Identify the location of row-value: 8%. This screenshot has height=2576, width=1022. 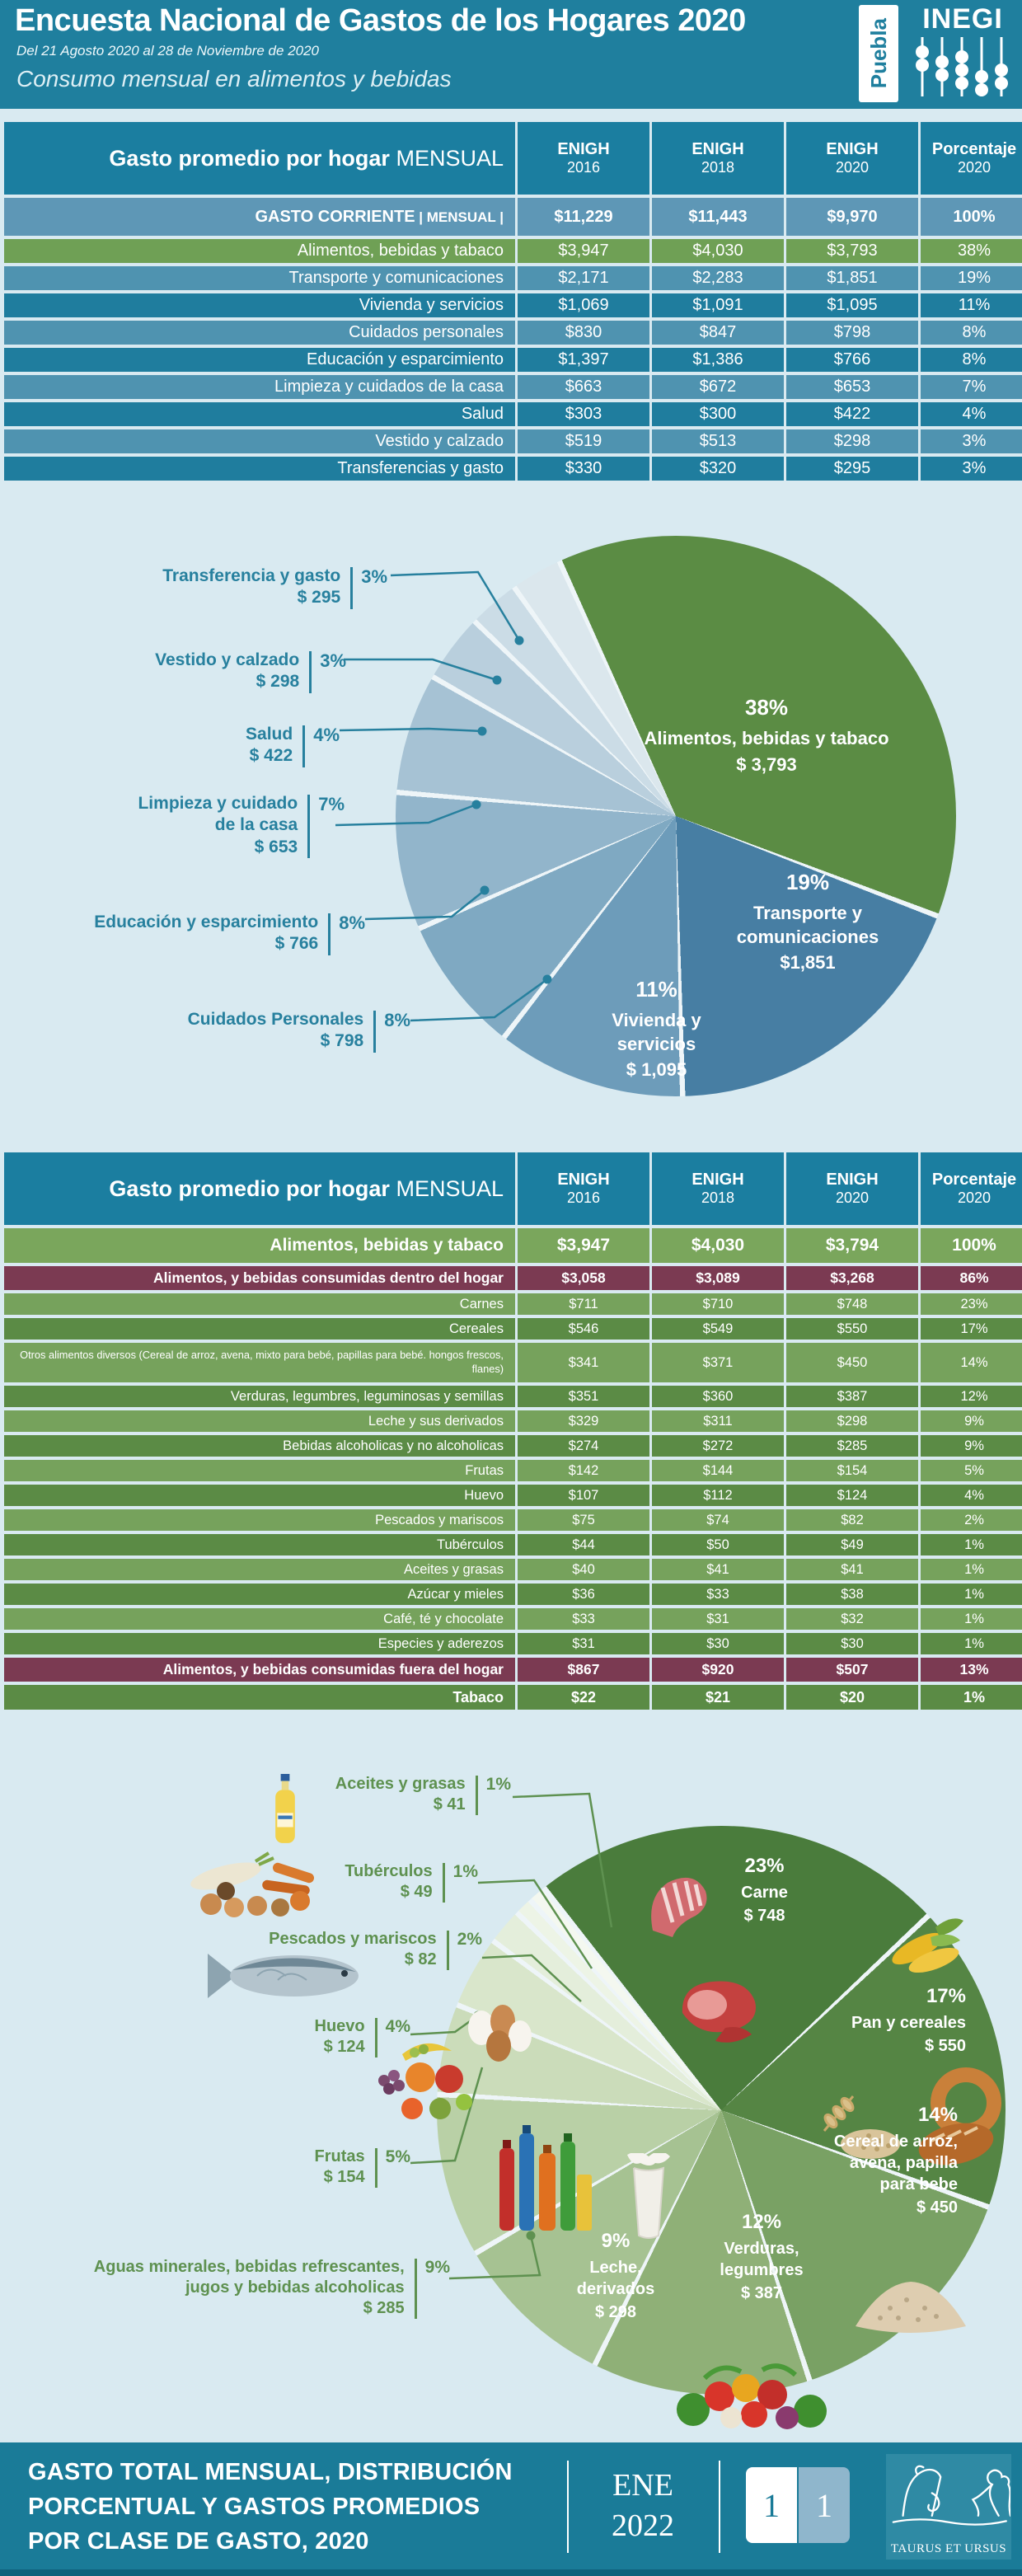
(971, 360).